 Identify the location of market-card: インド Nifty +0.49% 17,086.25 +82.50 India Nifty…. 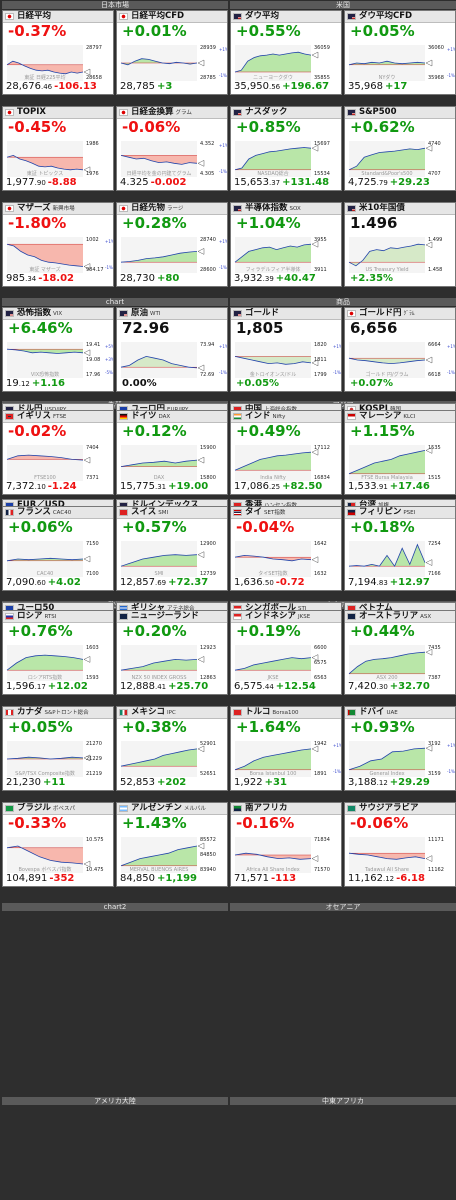
(286, 452).